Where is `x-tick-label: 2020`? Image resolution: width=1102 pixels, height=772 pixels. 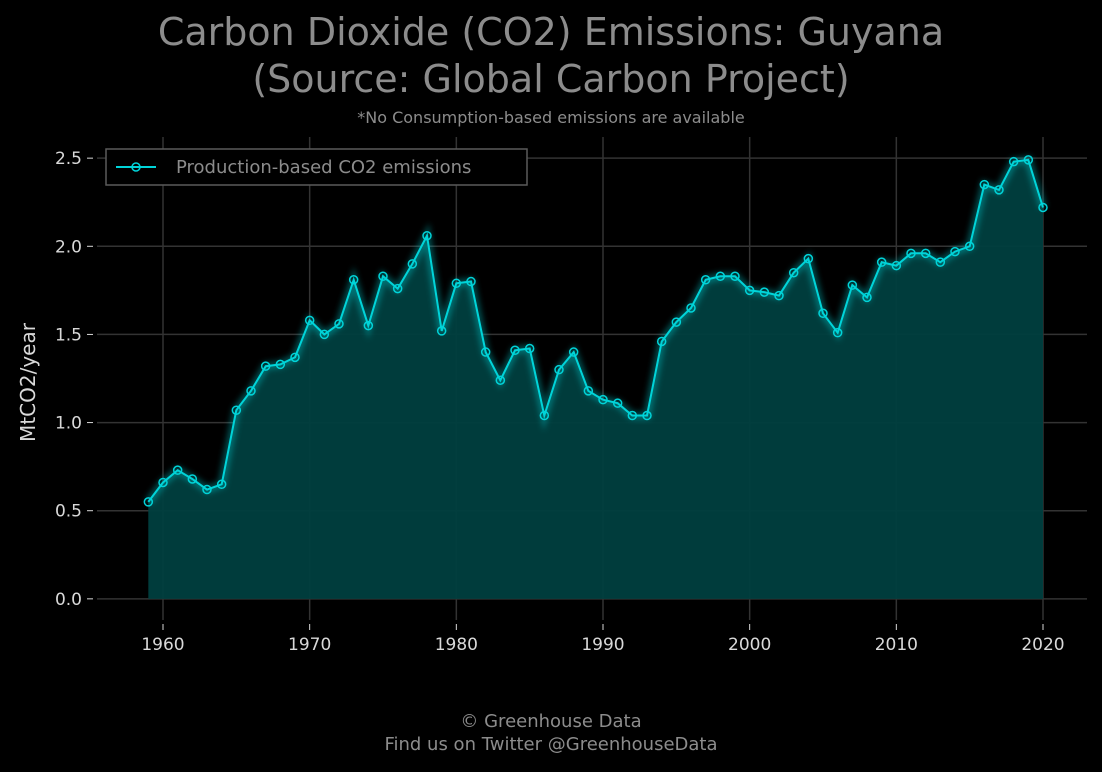
x-tick-label: 2020 is located at coordinates (1042, 645).